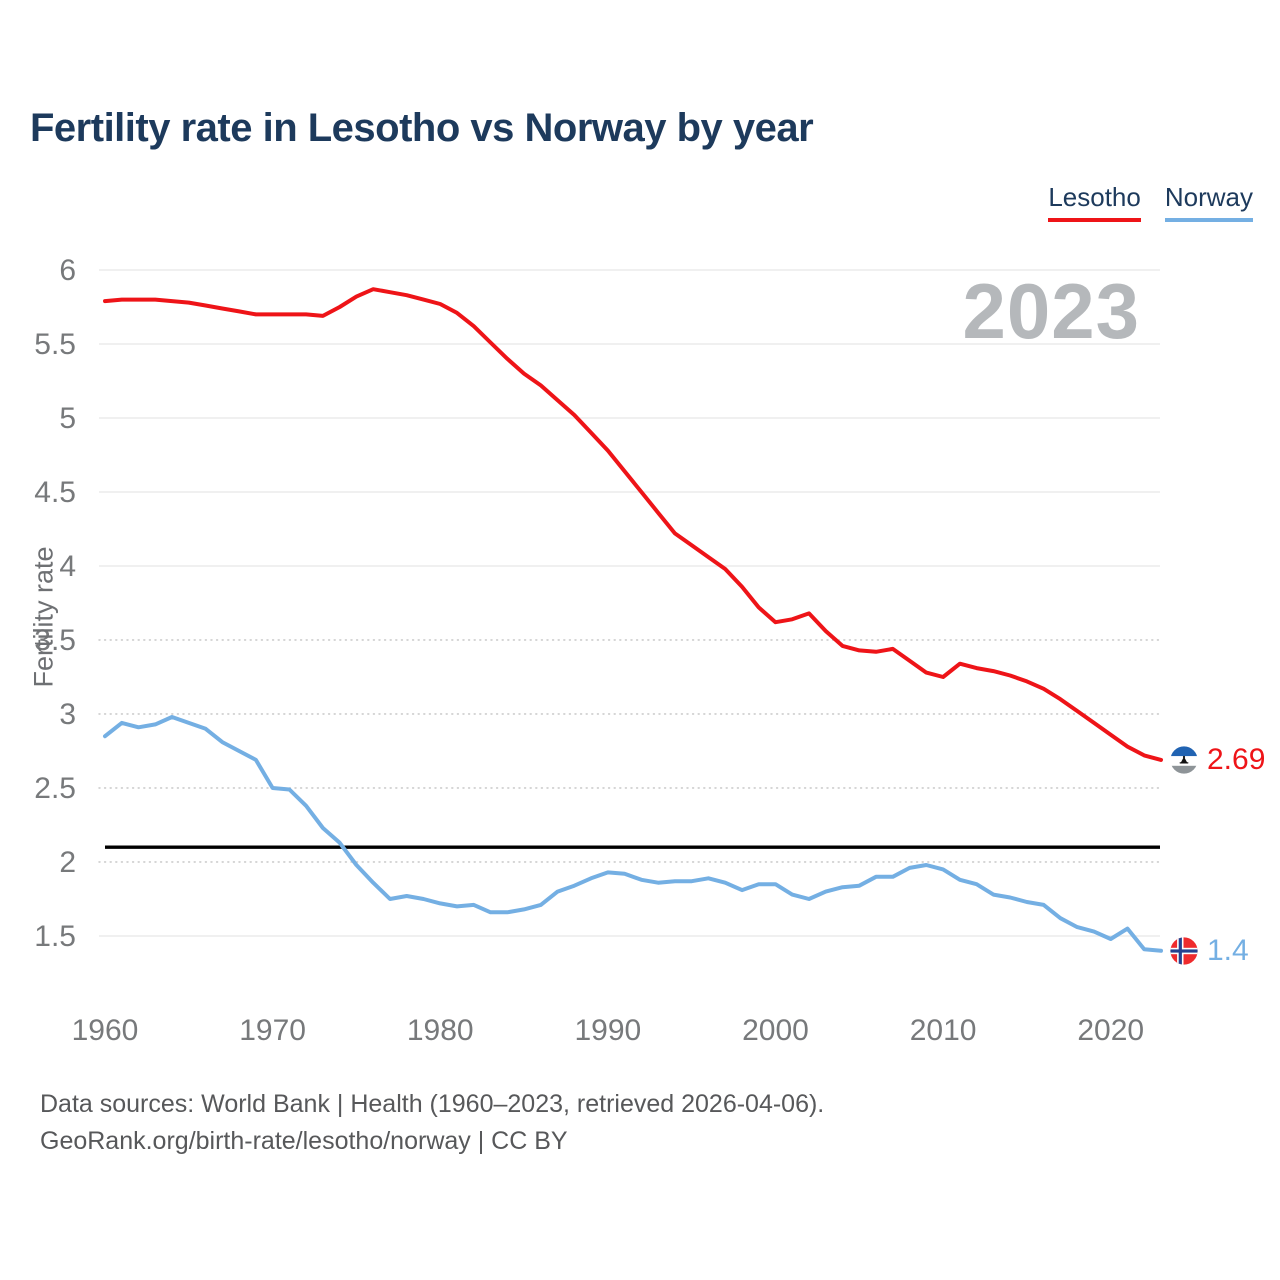 This screenshot has height=1280, width=1280. Describe the element at coordinates (1051, 311) in the screenshot. I see `watermark-year: 2023` at that location.